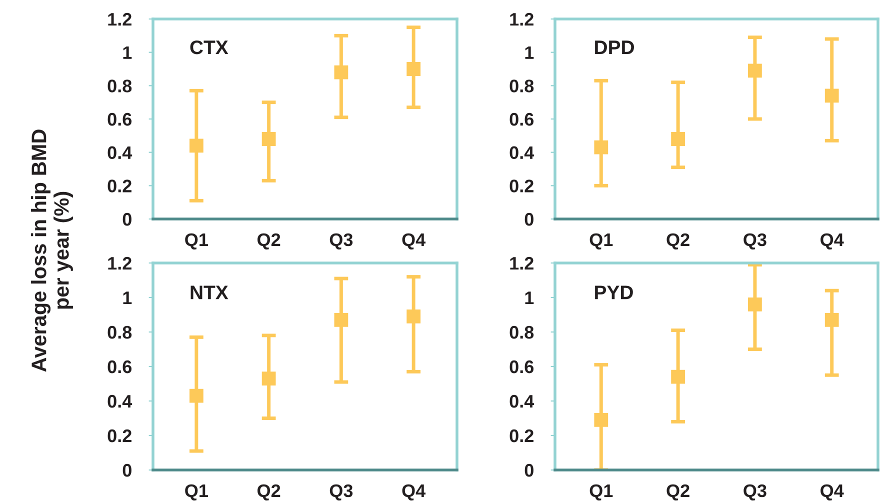 Image resolution: width=880 pixels, height=501 pixels. What do you see at coordinates (209, 293) in the screenshot?
I see `text: NTX` at bounding box center [209, 293].